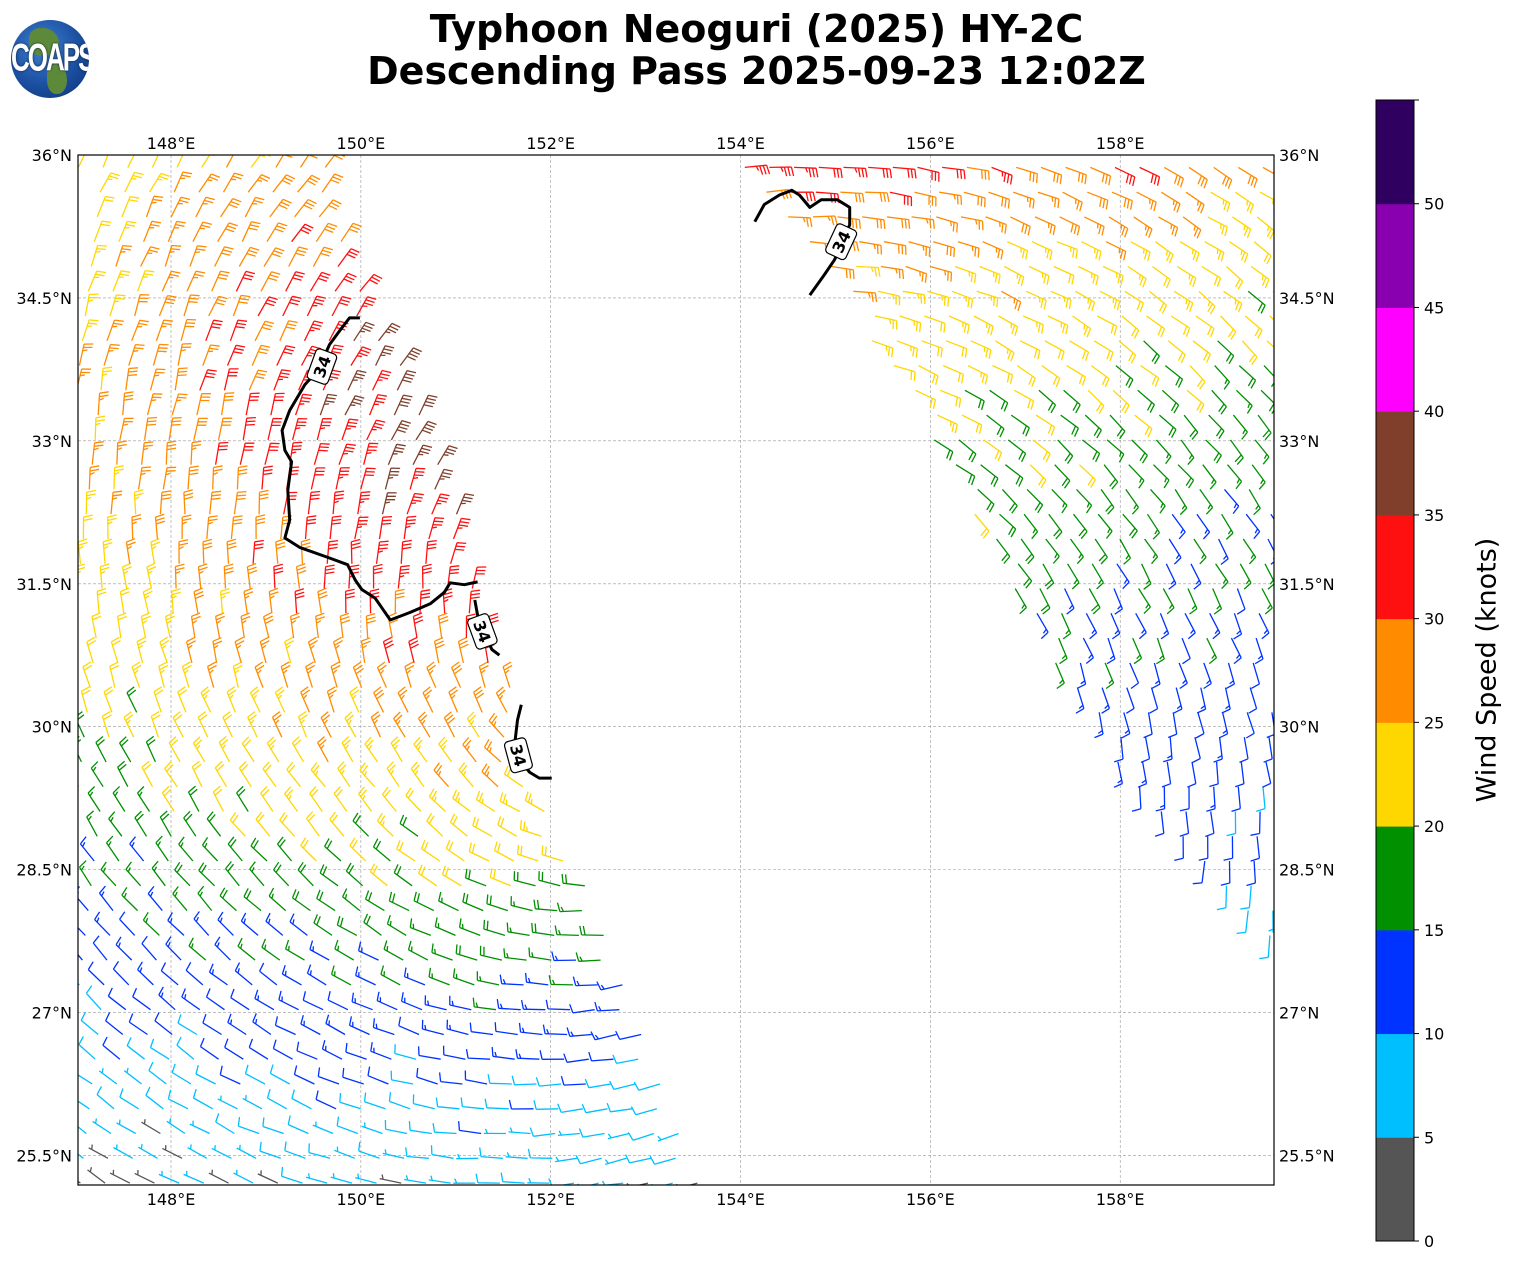 This screenshot has height=1264, width=1513. Describe the element at coordinates (1434, 930) in the screenshot. I see `colorbar-tick-label: 15` at that location.